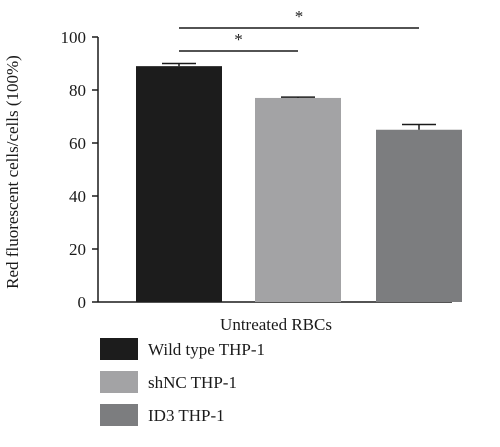 This screenshot has height=447, width=500. Describe the element at coordinates (77, 90) in the screenshot. I see `y-tick-label: 80` at that location.